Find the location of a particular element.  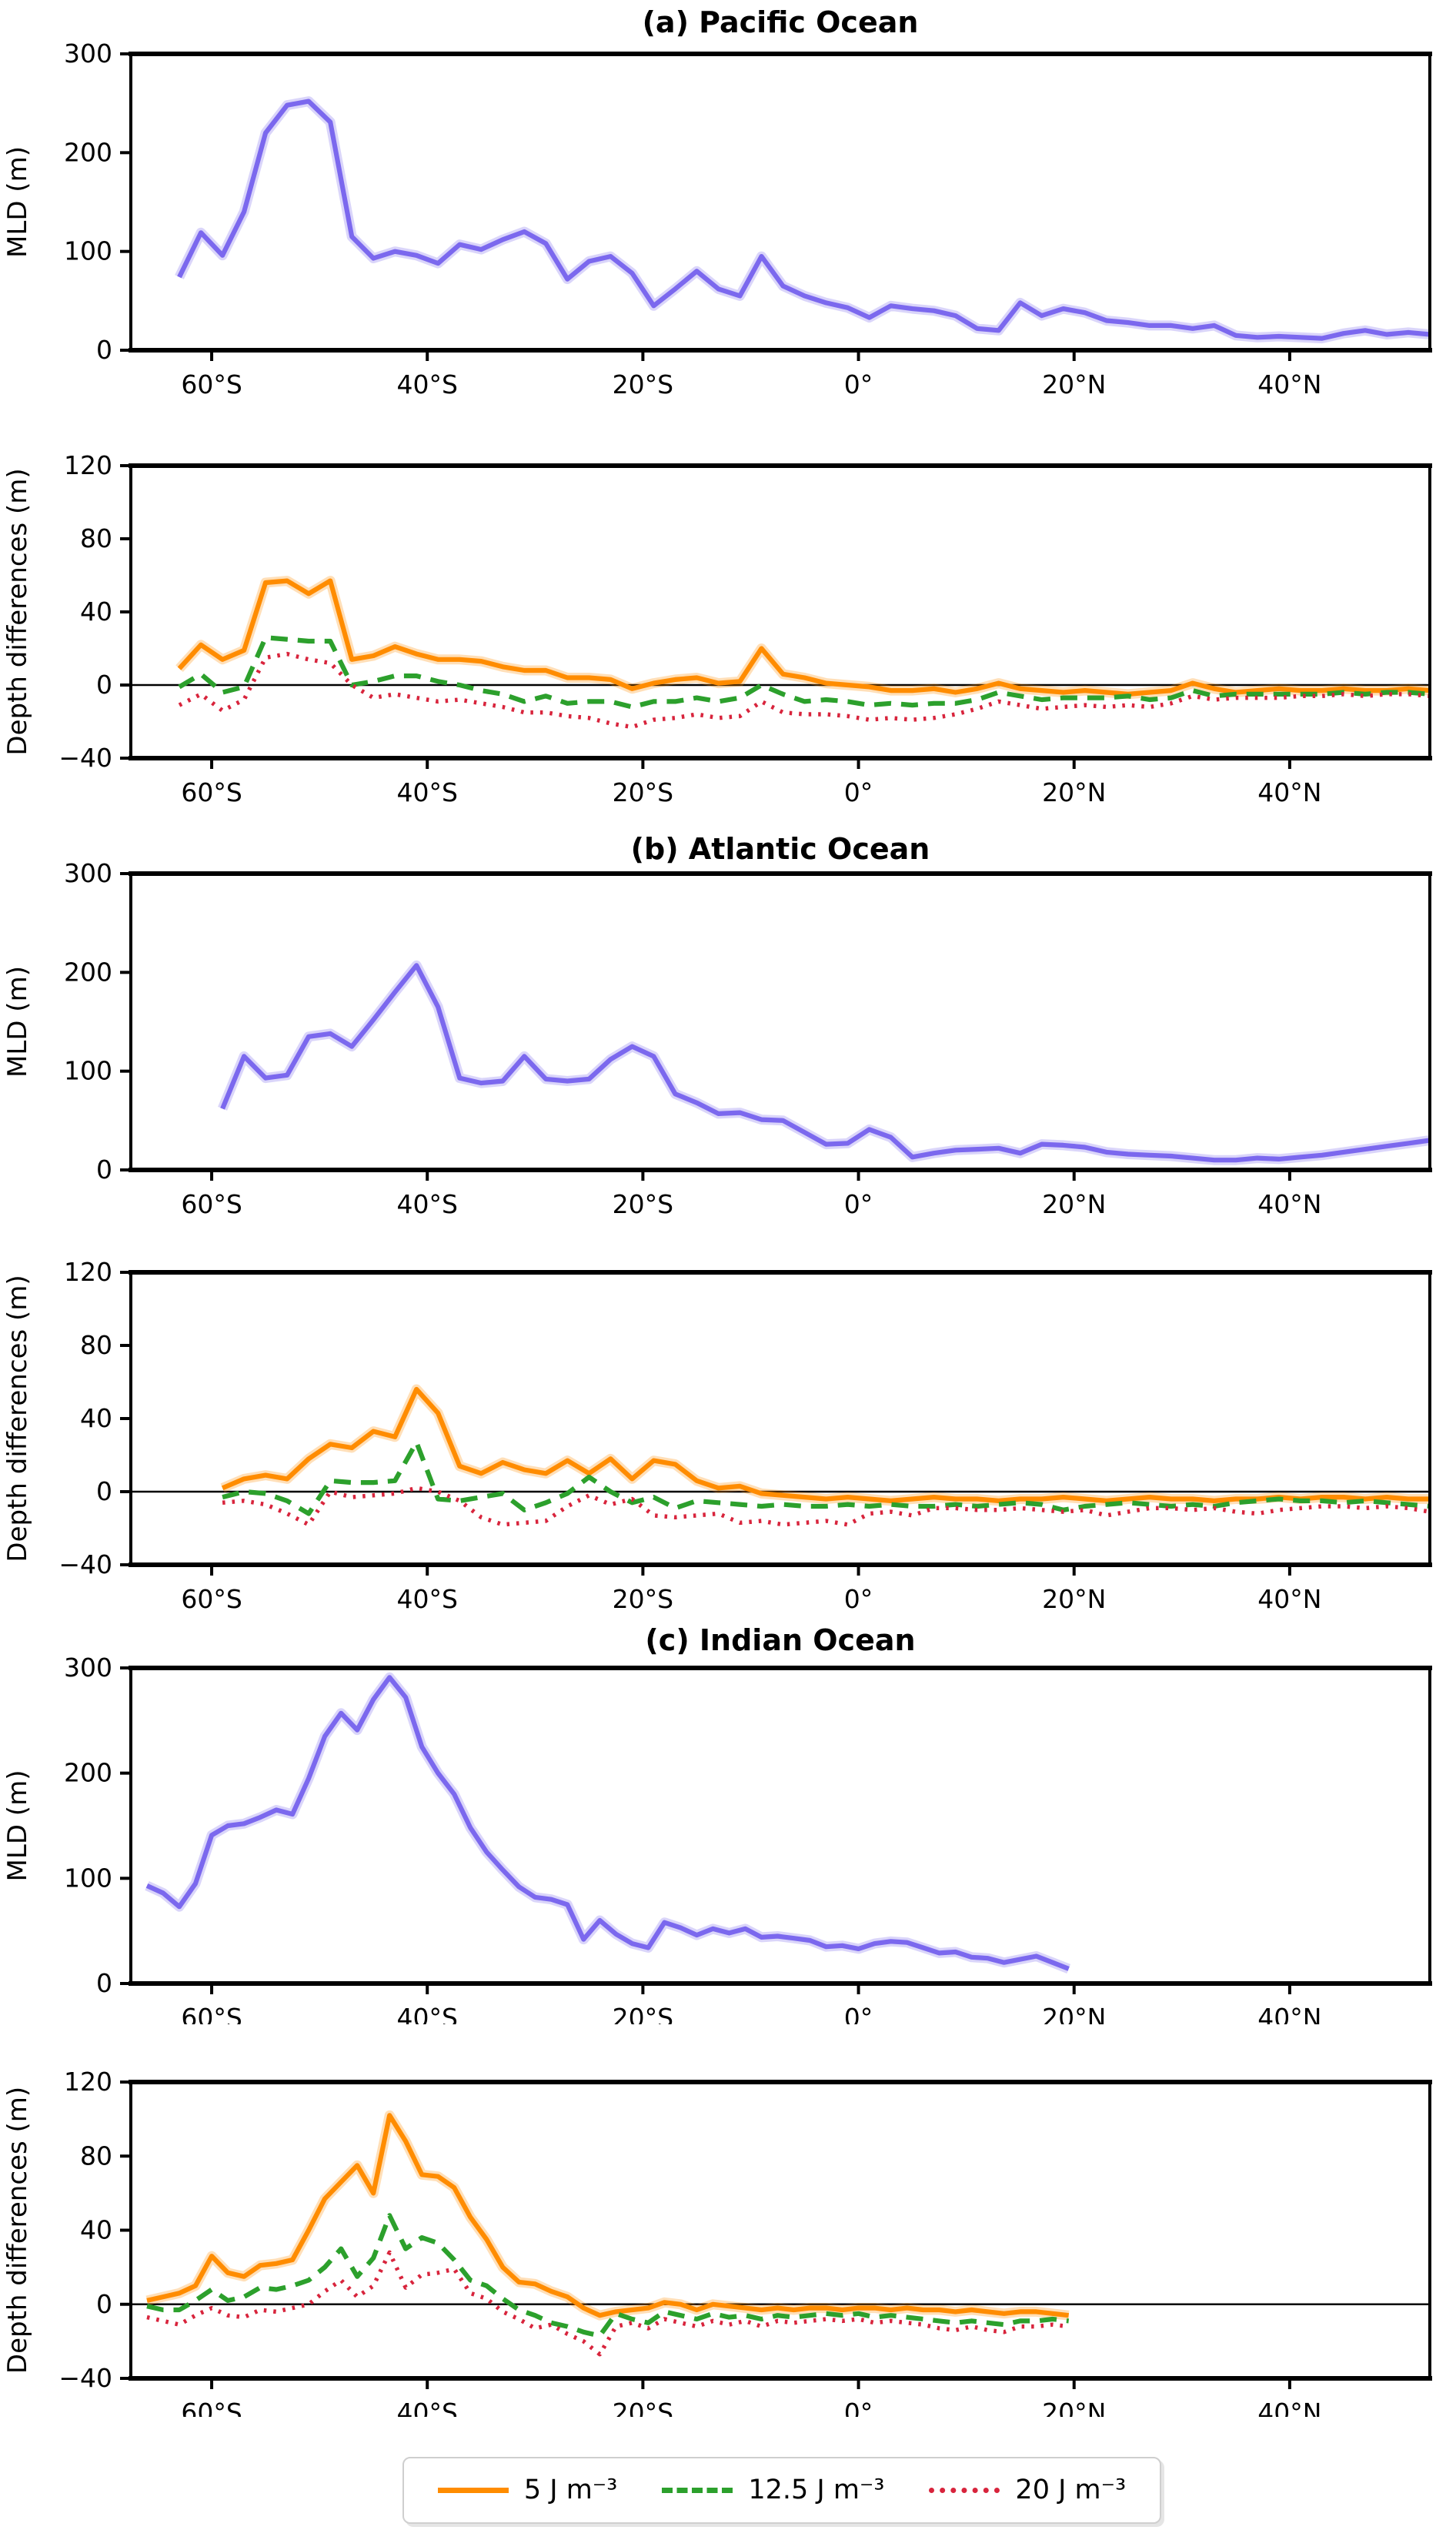

chart-title: (c) Indian Ocean is located at coordinates (780, 1640).